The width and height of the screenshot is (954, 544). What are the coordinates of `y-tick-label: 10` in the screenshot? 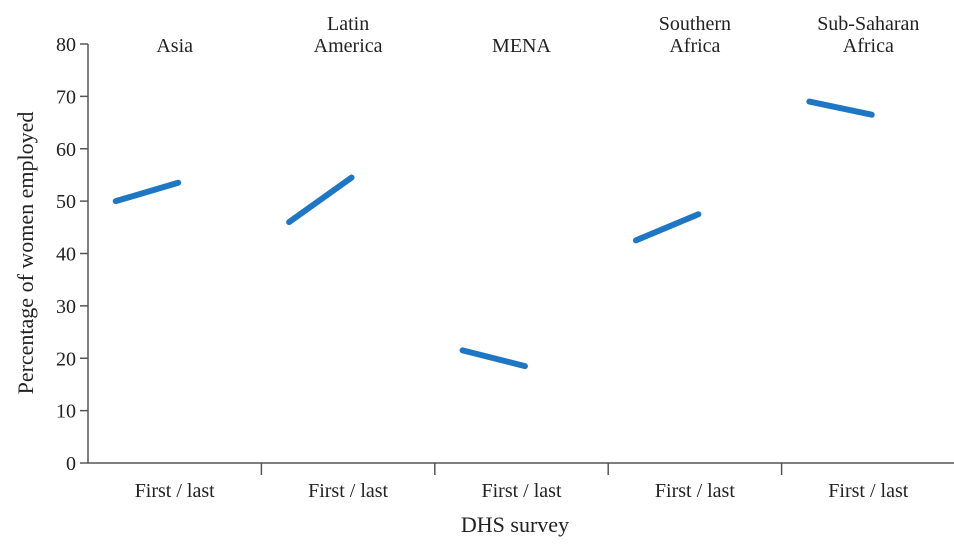 It's located at (66, 412).